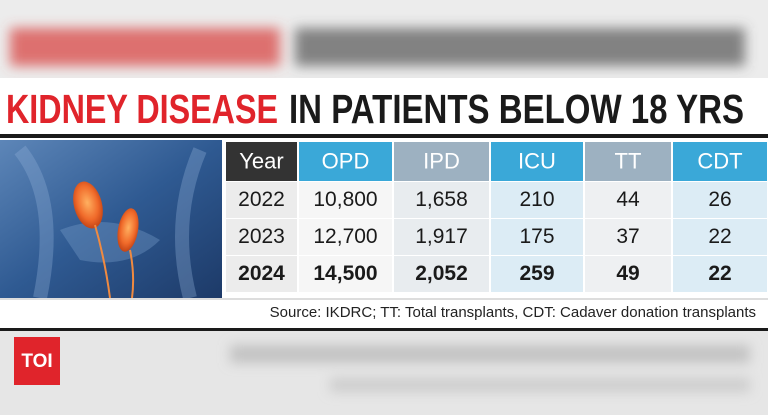 Image resolution: width=768 pixels, height=415 pixels. I want to click on cell-text: 49, so click(627, 273).